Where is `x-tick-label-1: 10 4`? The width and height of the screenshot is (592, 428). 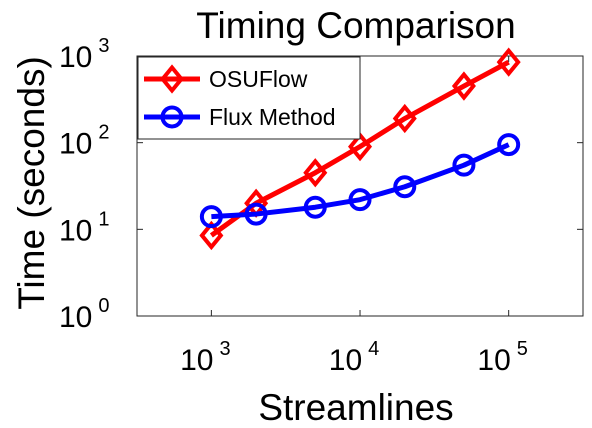
x-tick-label-1: 10 4 is located at coordinates (354, 357).